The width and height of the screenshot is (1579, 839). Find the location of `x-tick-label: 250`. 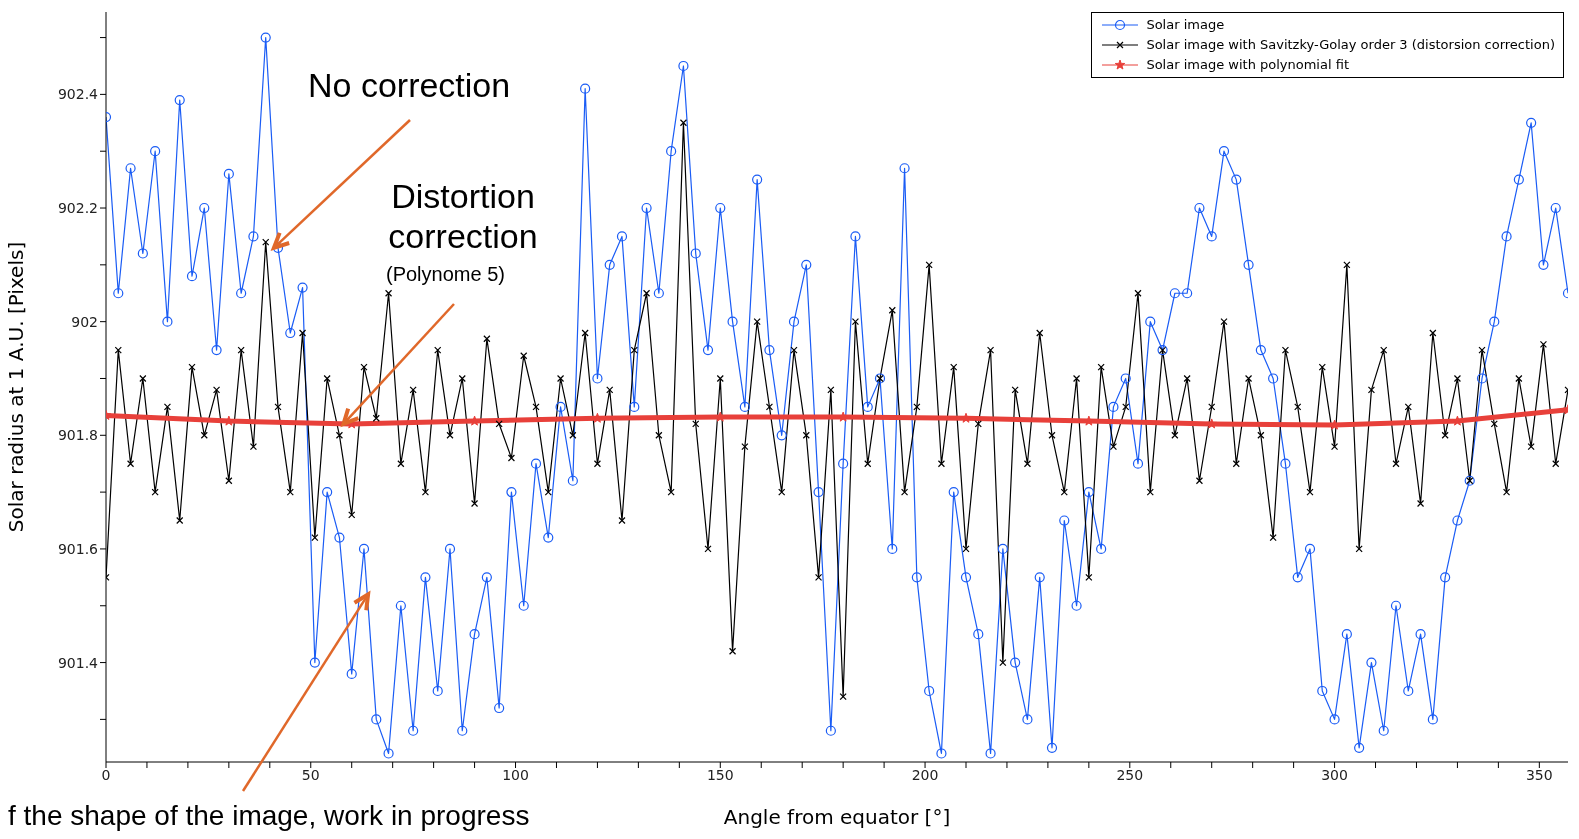

x-tick-label: 250 is located at coordinates (1130, 774).